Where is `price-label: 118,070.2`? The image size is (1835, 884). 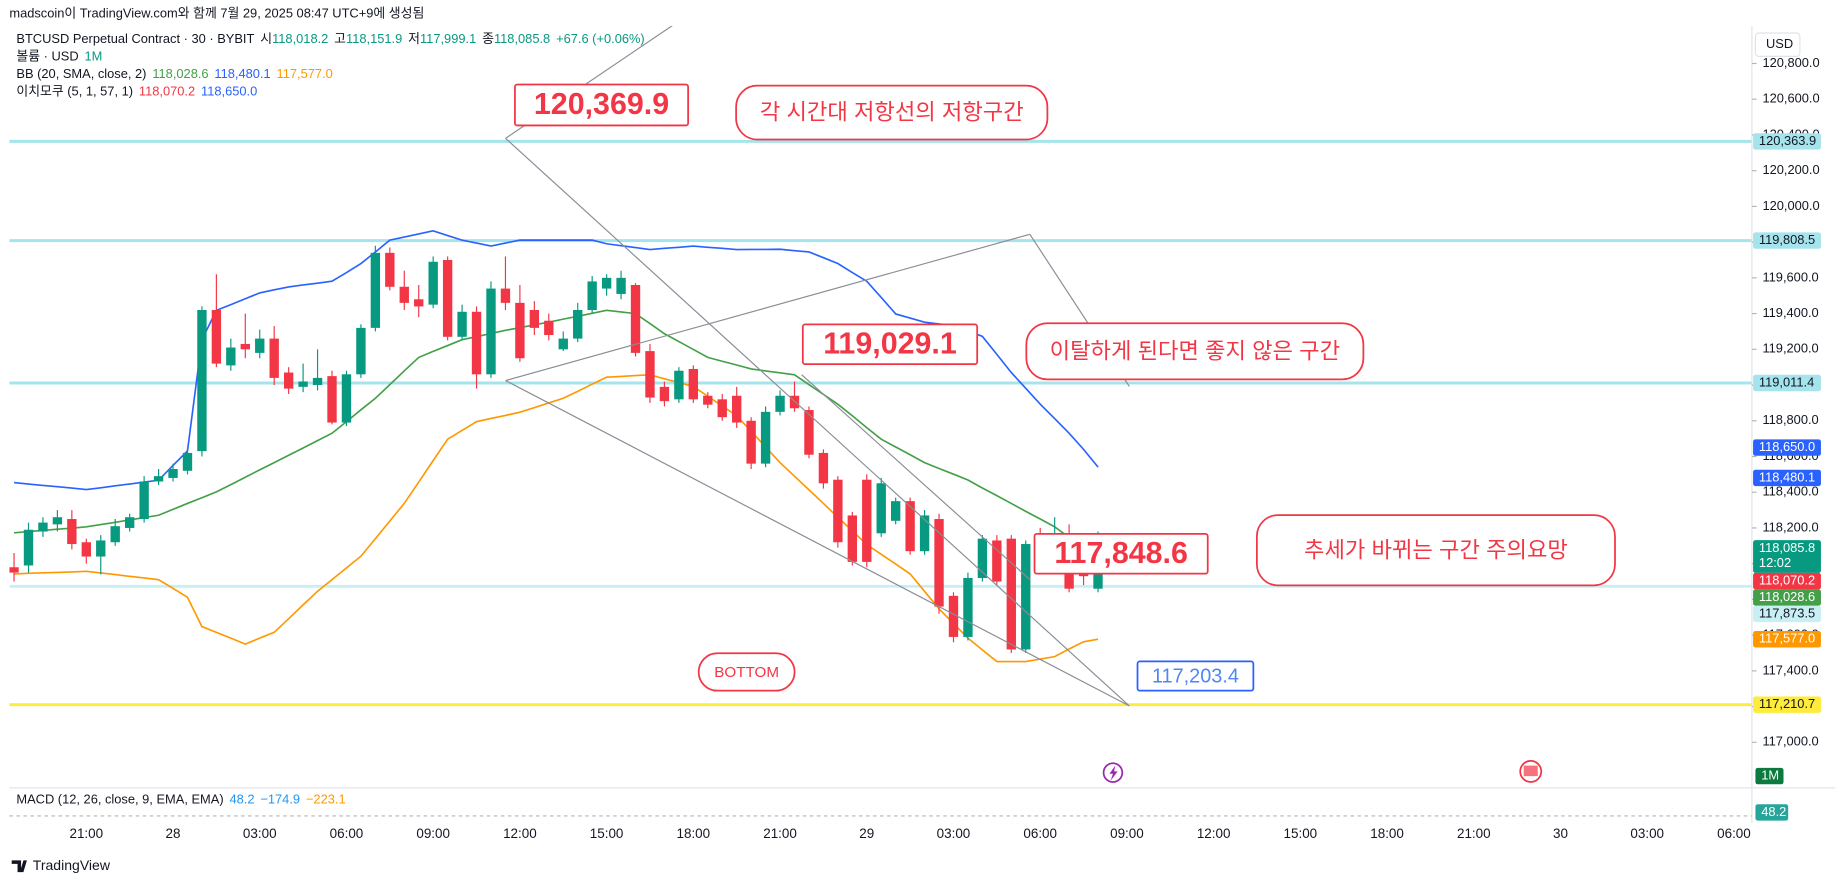 price-label: 118,070.2 is located at coordinates (1787, 580).